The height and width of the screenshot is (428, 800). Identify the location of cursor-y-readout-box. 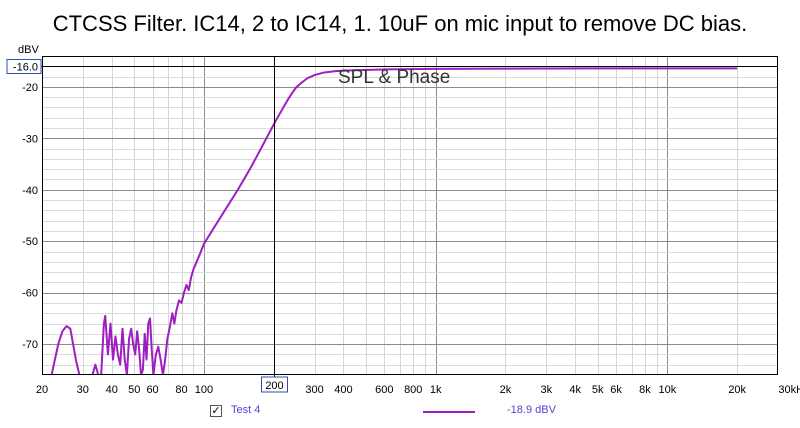
(24, 66).